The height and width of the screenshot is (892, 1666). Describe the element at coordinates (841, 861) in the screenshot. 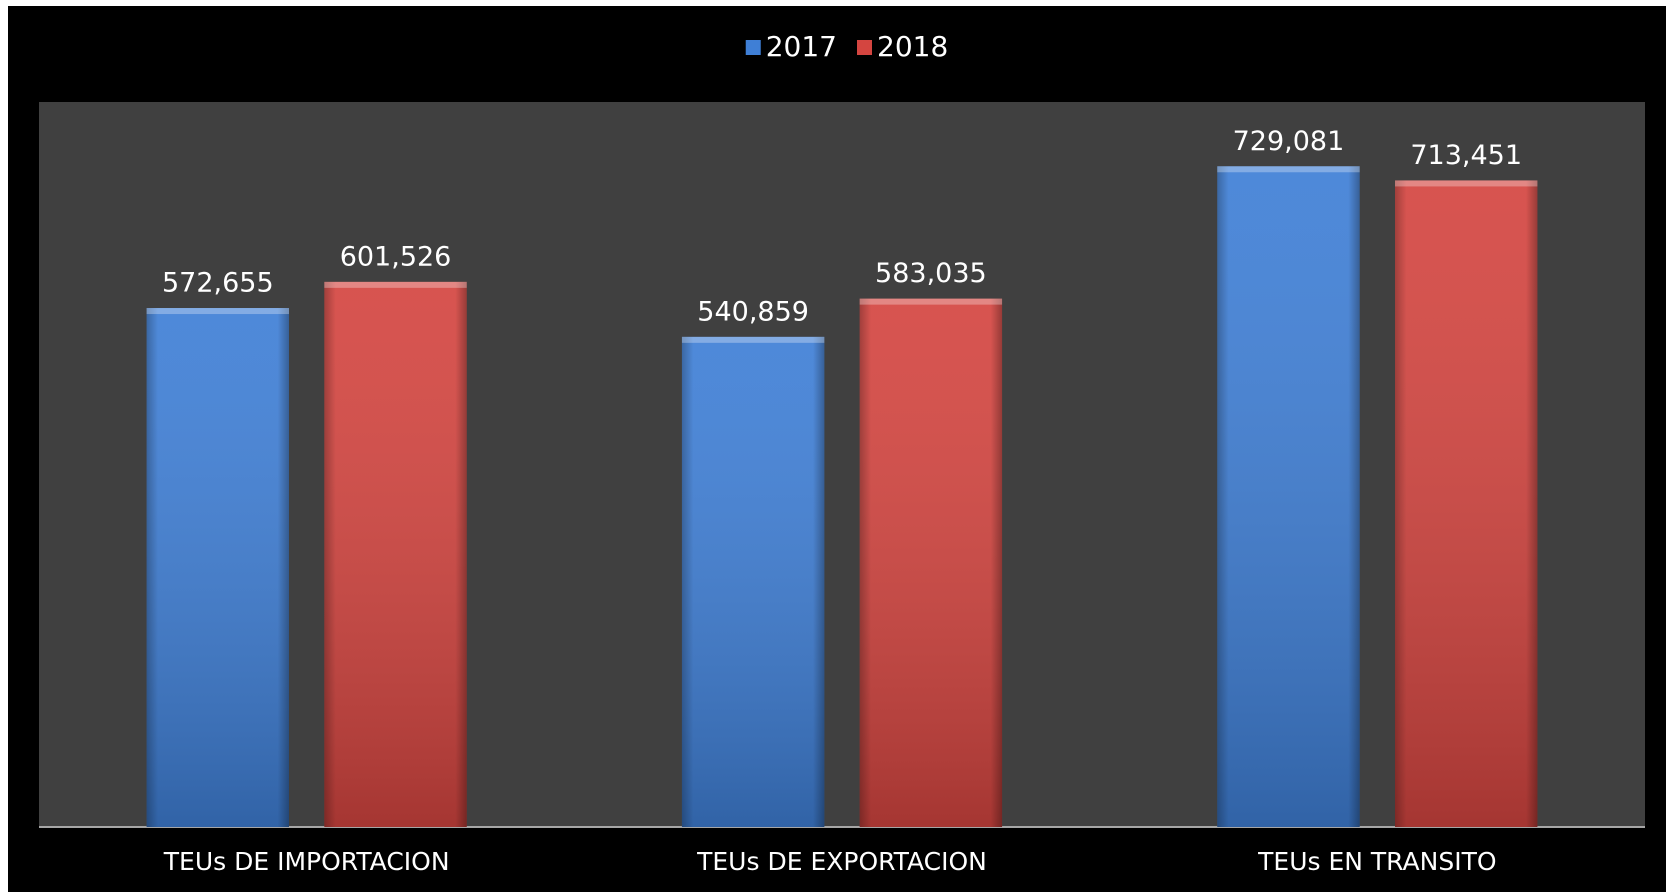

I see `x-tick-label: TEUs DE EXPORTACION` at that location.